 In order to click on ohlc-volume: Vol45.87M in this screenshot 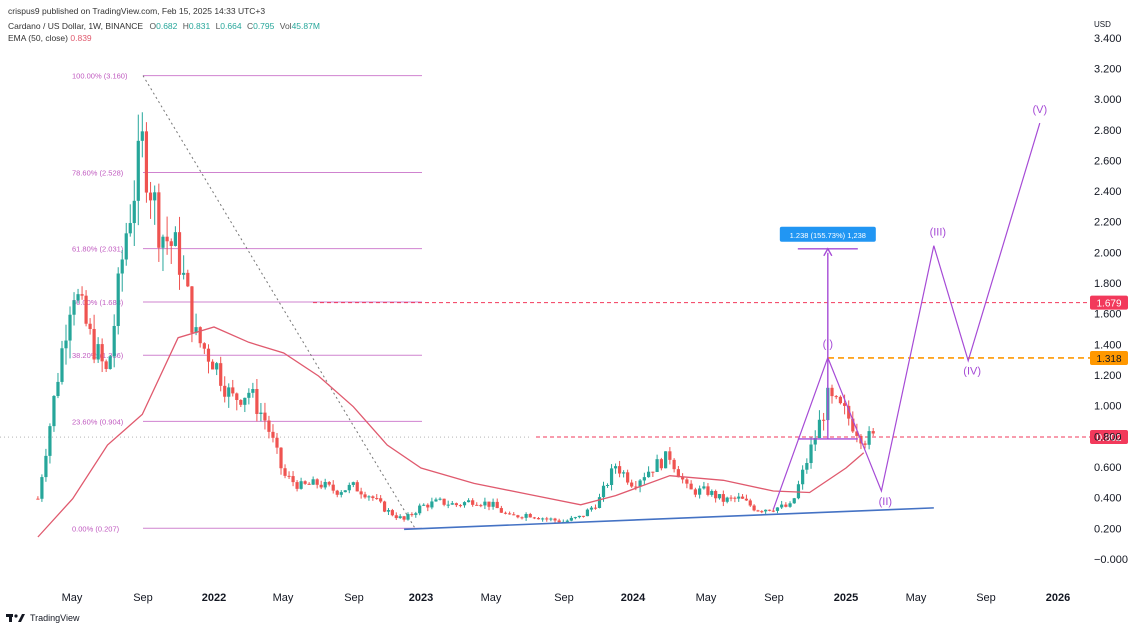, I will do `click(299, 26)`.